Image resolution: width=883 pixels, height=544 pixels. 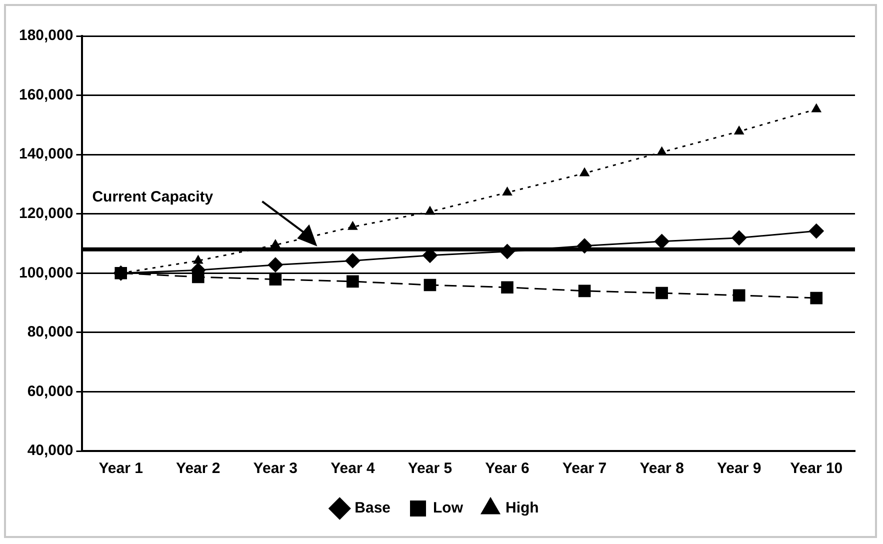 What do you see at coordinates (507, 469) in the screenshot?
I see `x-tick-label: Year 6` at bounding box center [507, 469].